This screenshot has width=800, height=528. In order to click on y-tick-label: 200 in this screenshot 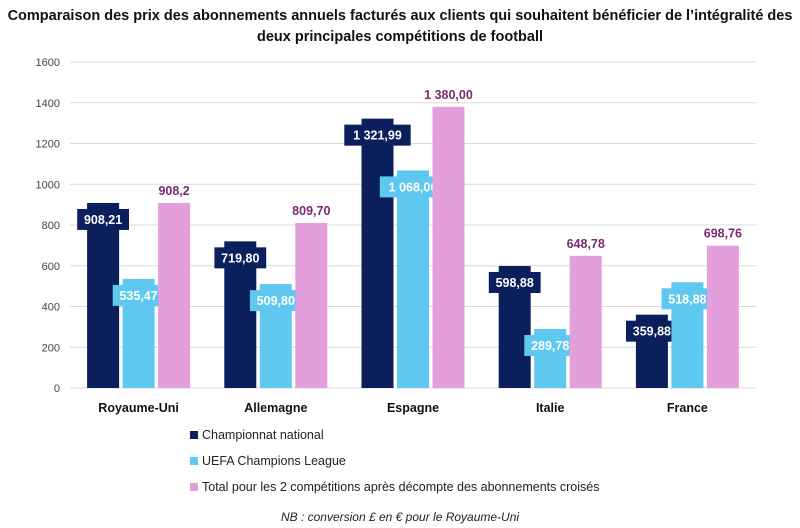, I will do `click(51, 348)`.